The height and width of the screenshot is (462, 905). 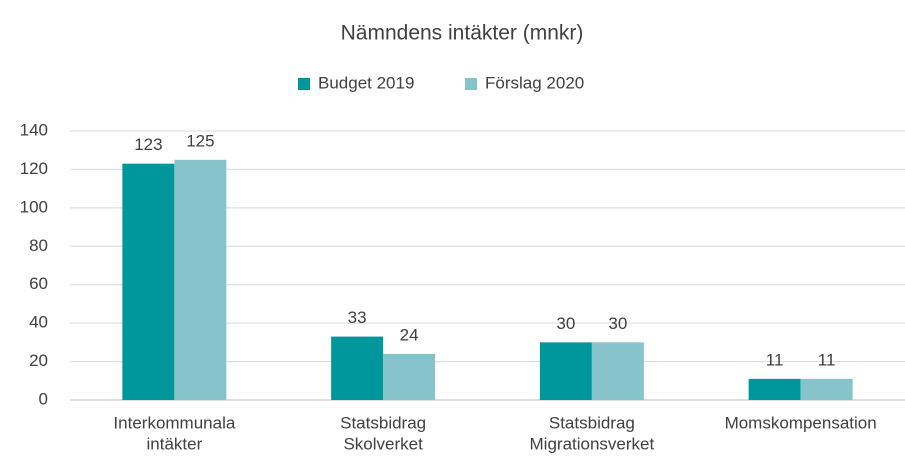 What do you see at coordinates (34, 206) in the screenshot?
I see `y-tick-label: 100` at bounding box center [34, 206].